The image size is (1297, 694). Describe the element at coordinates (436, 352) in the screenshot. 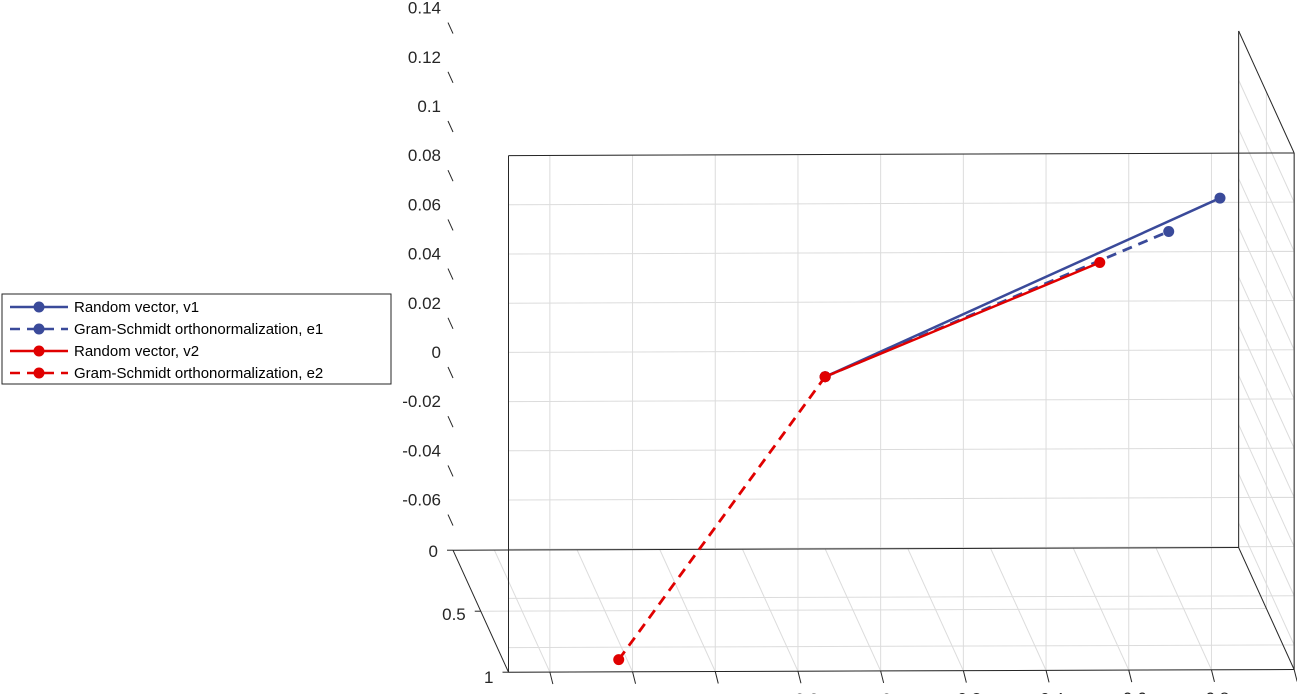

I see `z-tick-label: 0` at that location.